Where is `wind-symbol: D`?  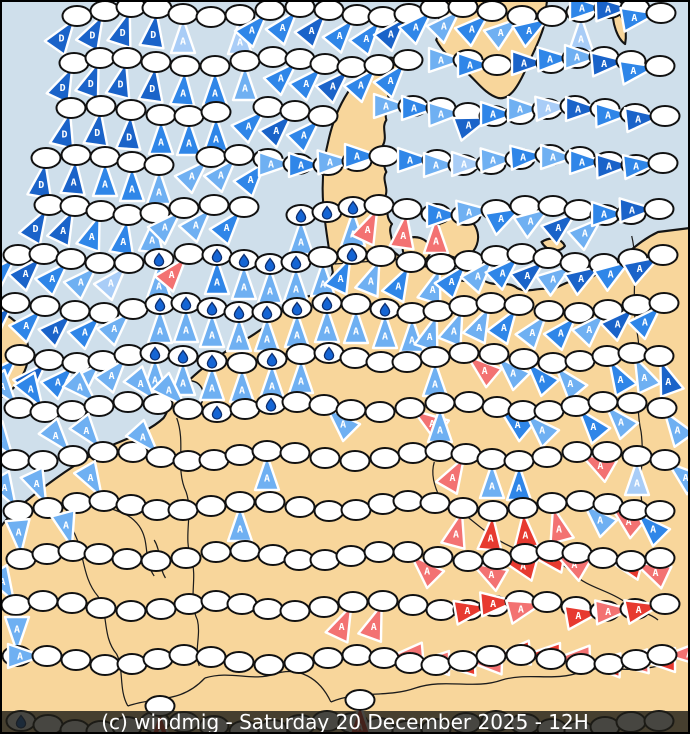
wind-symbol: D is located at coordinates (123, 73).